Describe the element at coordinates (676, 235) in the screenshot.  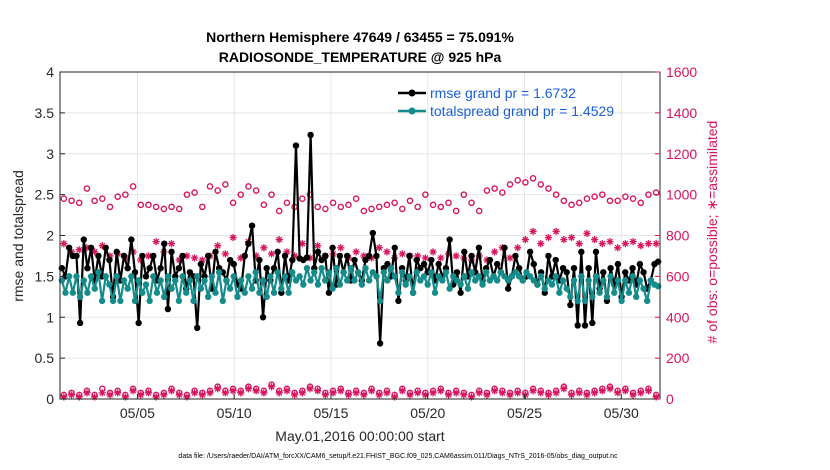
I see `y-axis-right: 0 200 400 600 800 1000 1200 1400 1600` at that location.